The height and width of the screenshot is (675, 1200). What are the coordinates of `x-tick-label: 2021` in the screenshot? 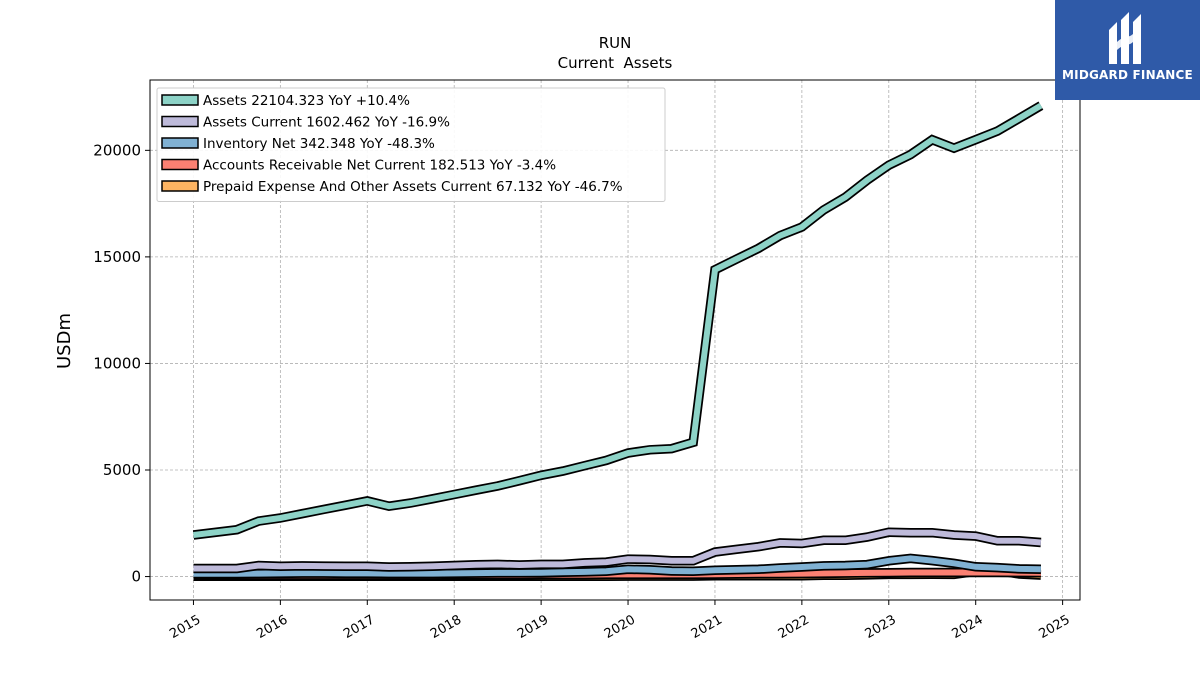 It's located at (707, 627).